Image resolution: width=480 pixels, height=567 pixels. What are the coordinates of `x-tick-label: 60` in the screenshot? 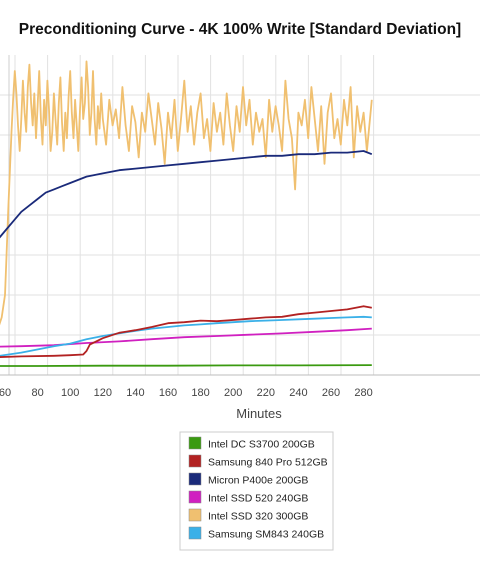 It's located at (5, 393).